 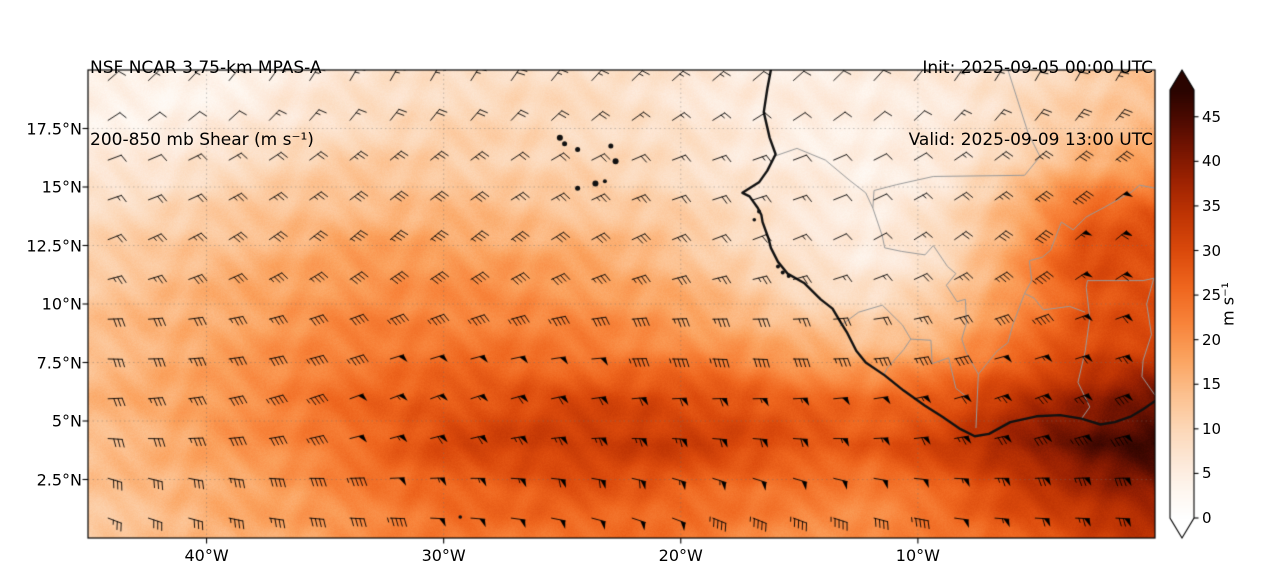 I want to click on field-title: 200-850 mb Shear (m s⁻¹), so click(x=202, y=140).